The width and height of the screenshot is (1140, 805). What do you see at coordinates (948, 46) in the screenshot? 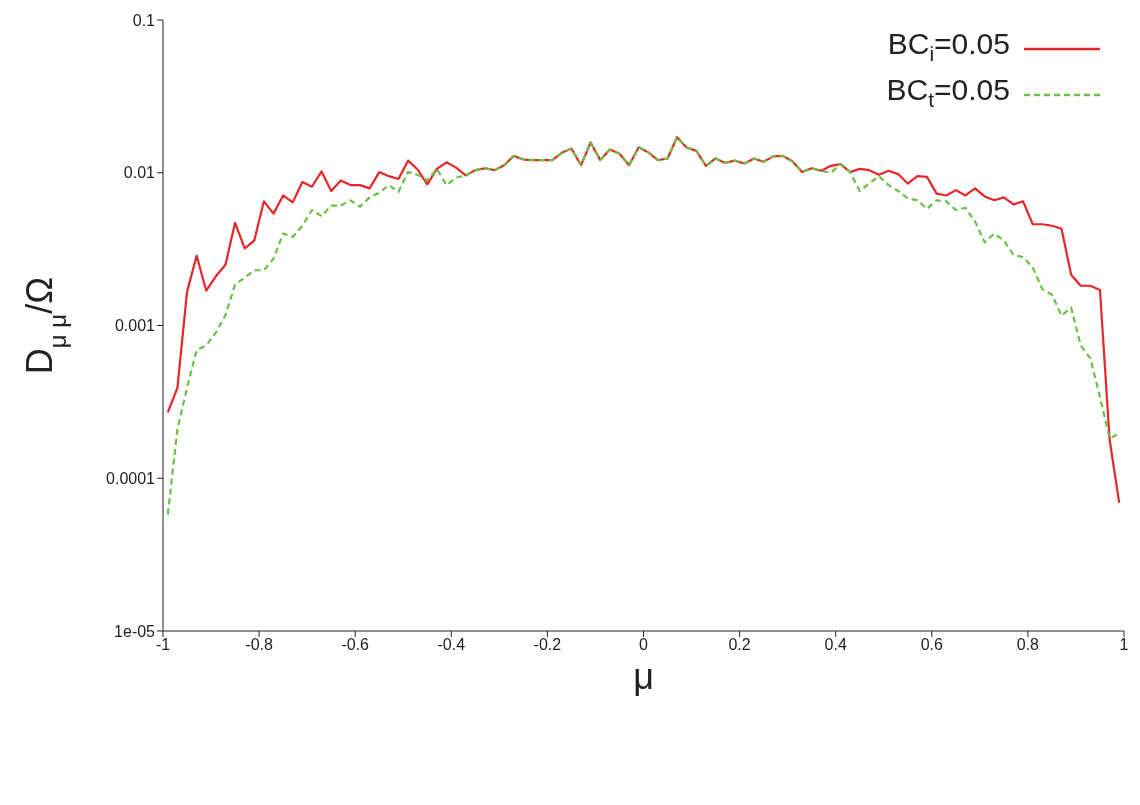
I see `legend-label: BC$_{i}$=0.05` at bounding box center [948, 46].